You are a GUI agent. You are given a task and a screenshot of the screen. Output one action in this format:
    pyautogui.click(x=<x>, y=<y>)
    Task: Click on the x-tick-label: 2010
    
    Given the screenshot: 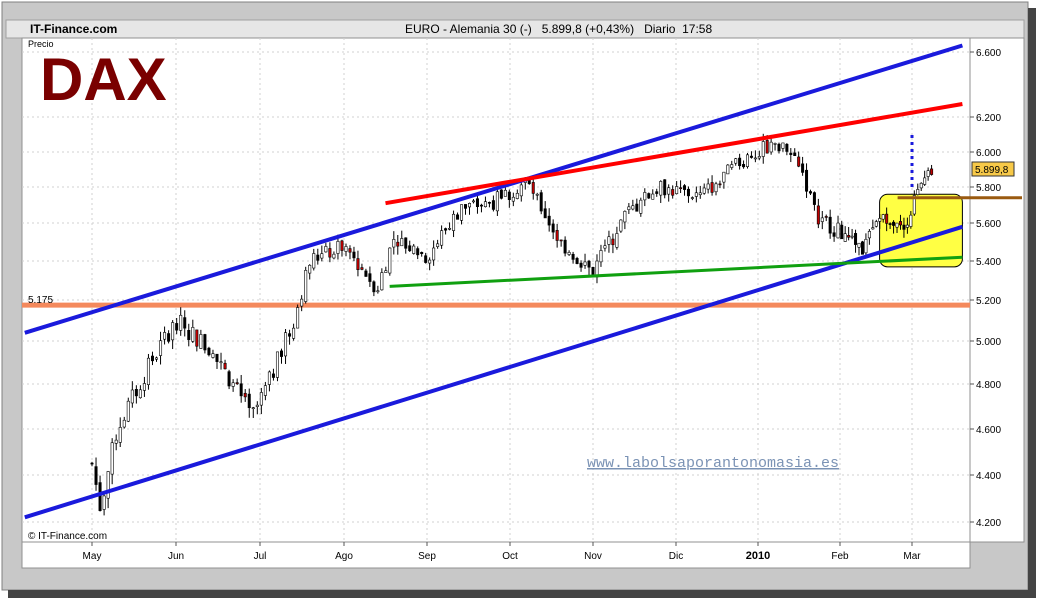 What is the action you would take?
    pyautogui.click(x=758, y=556)
    